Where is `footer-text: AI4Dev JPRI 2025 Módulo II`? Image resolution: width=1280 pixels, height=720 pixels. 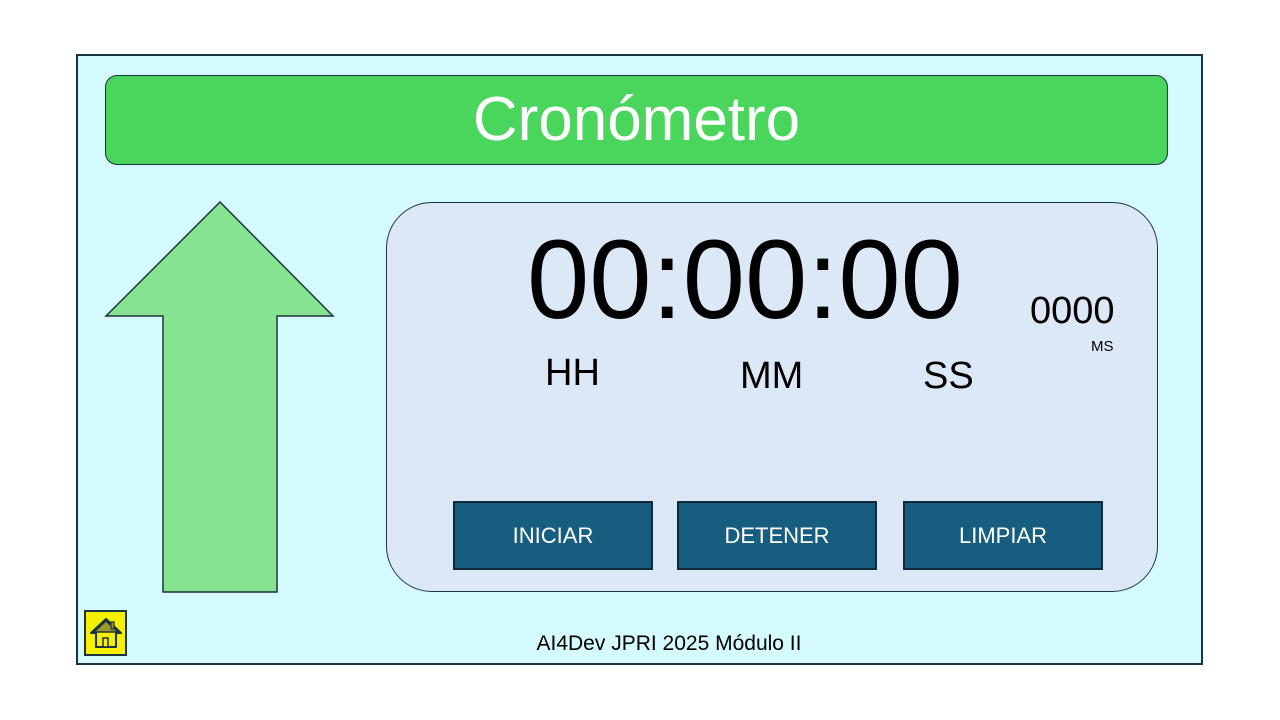 footer-text: AI4Dev JPRI 2025 Módulo II is located at coordinates (669, 643).